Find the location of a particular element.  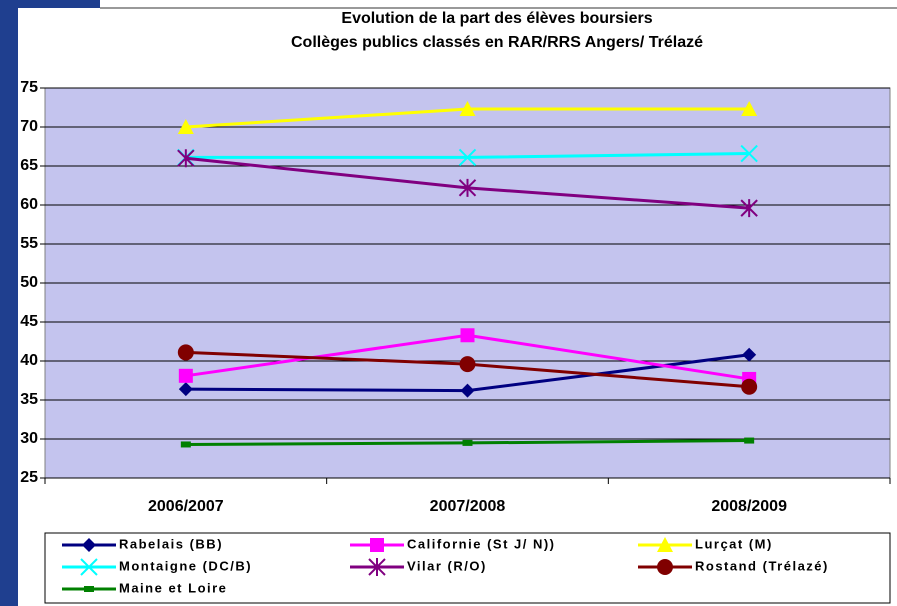

x-tick-label: 2008/2009 is located at coordinates (749, 506).